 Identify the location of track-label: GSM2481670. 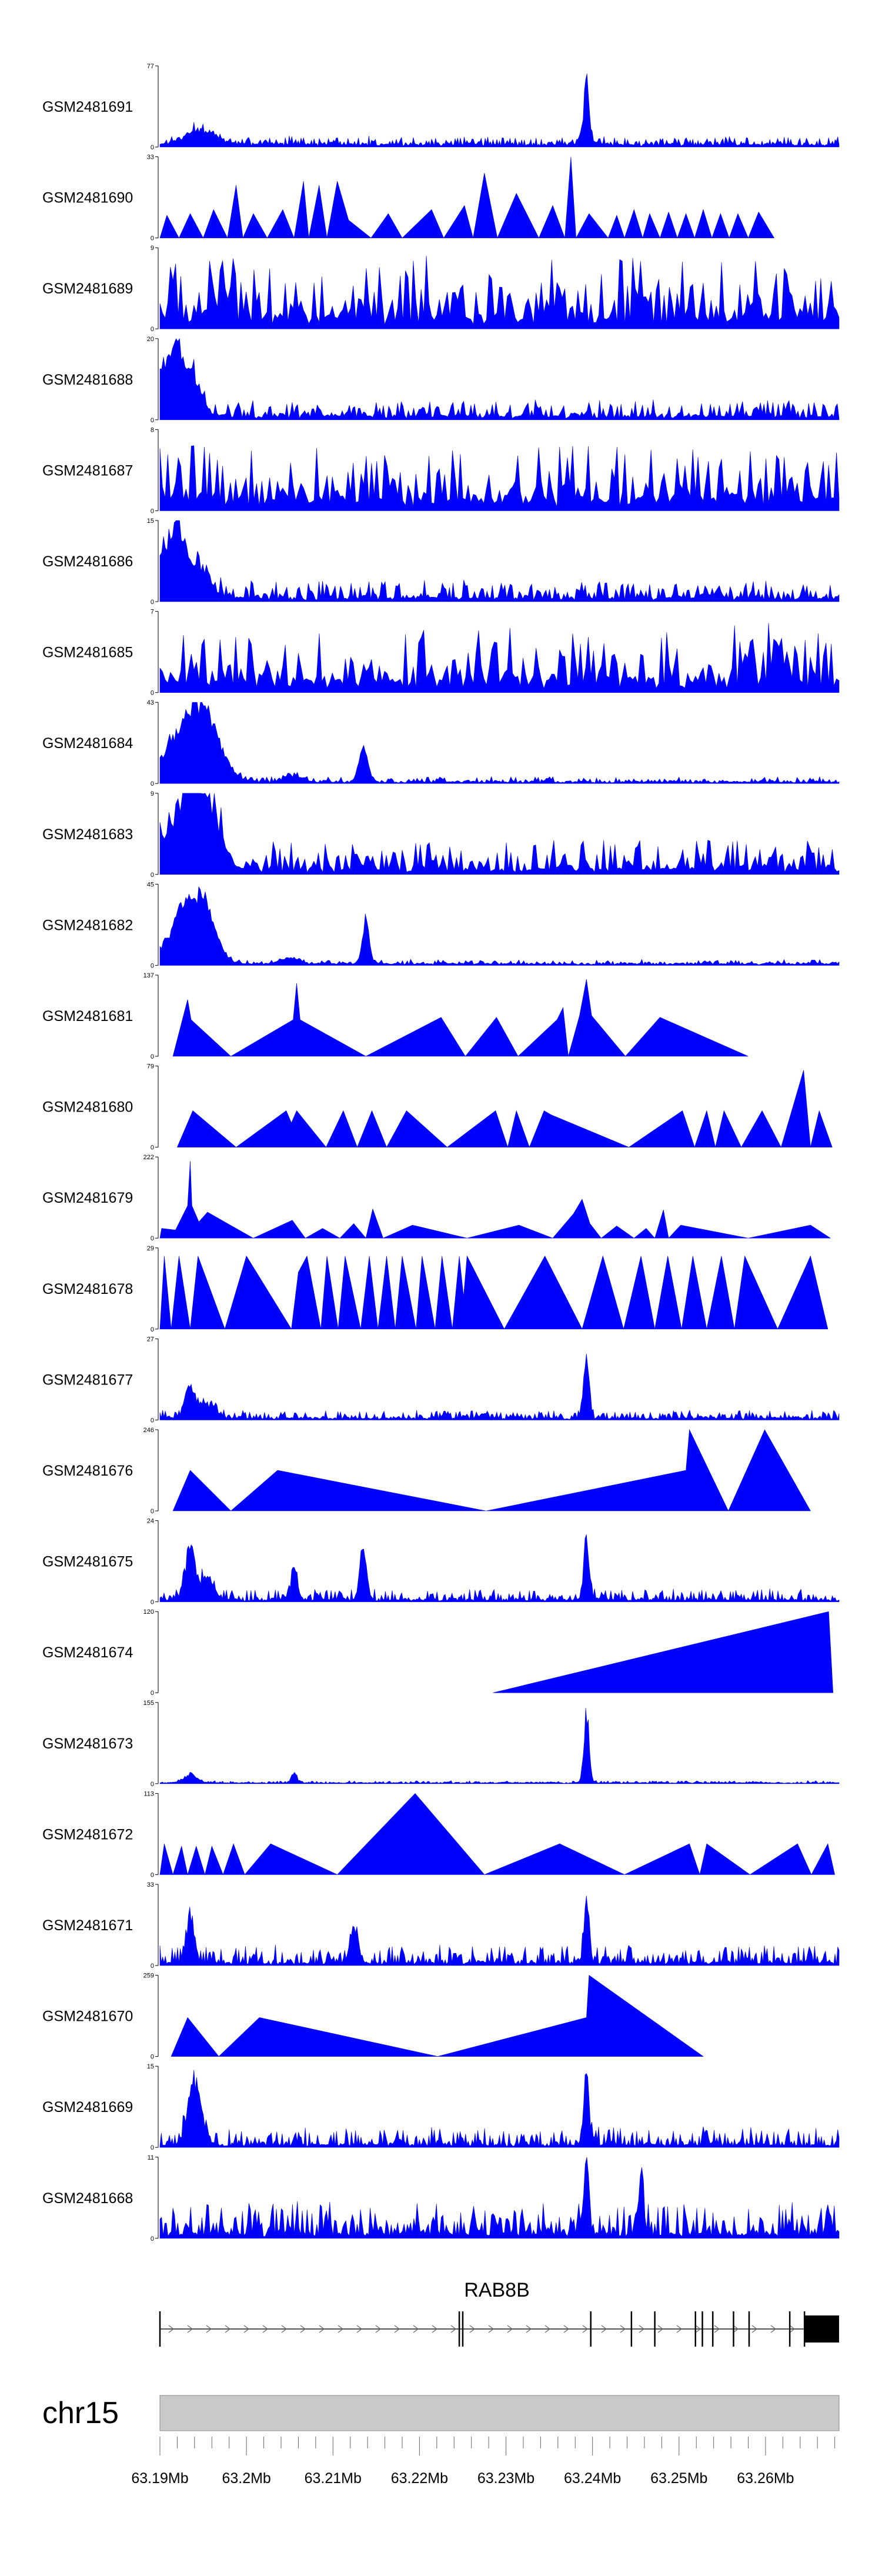
(87, 2016).